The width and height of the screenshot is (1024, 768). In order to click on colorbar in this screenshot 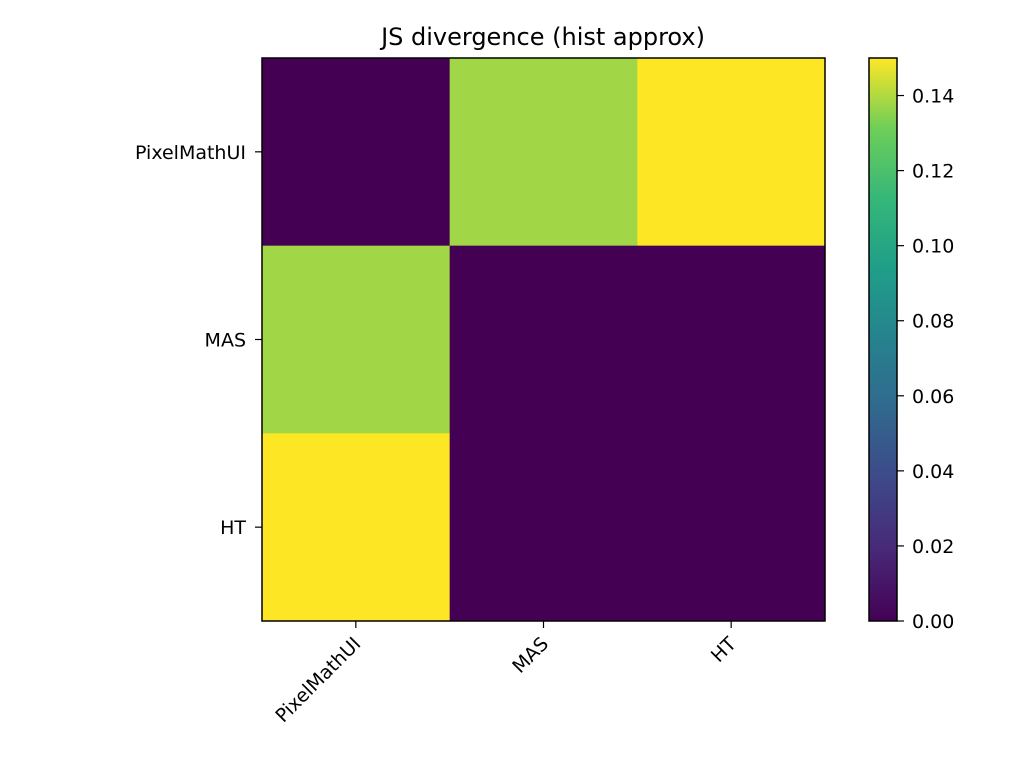, I will do `click(883, 339)`.